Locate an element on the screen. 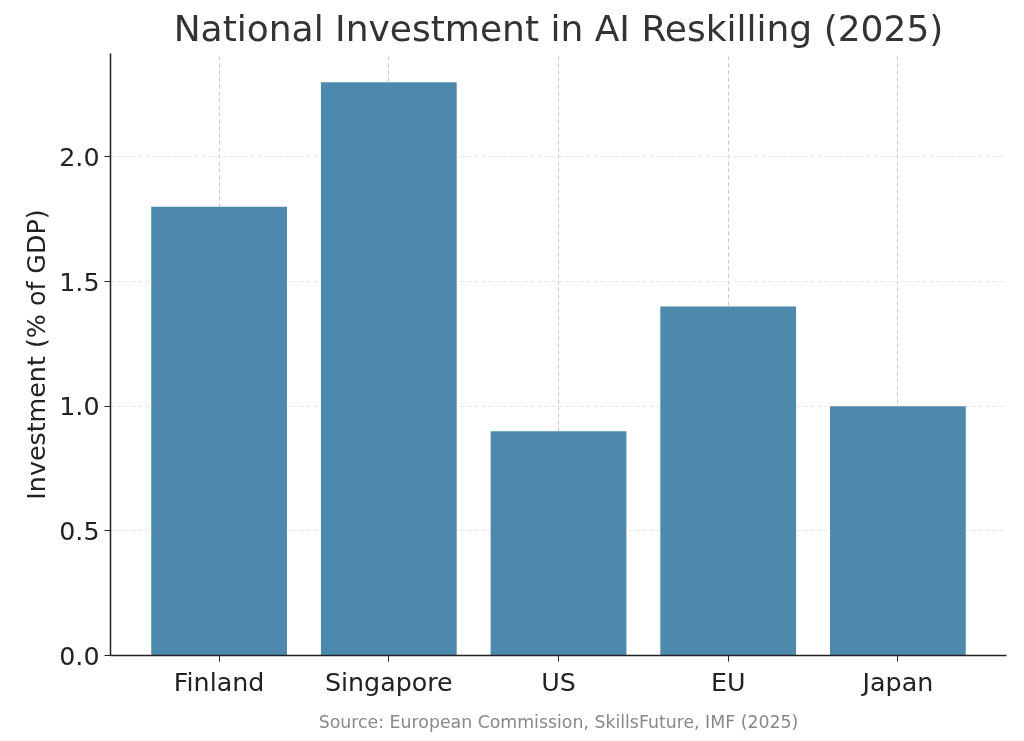 The image size is (1024, 741). y-tick-label: 0.5 is located at coordinates (79, 530).